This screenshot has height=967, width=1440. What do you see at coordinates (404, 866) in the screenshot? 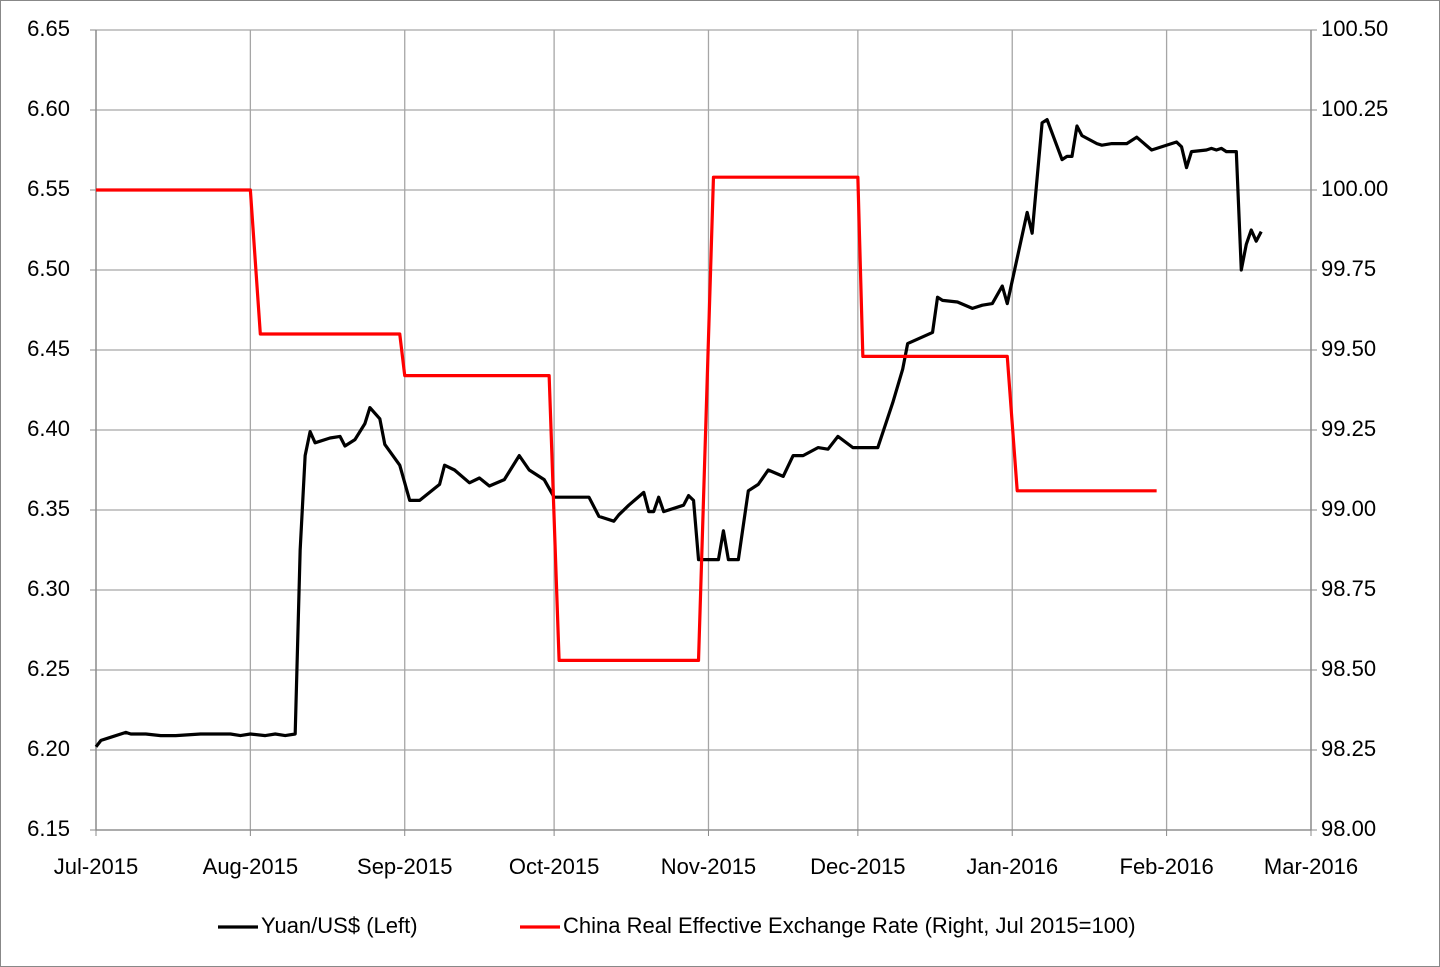
I see `x-tick-label: Sep-2015` at bounding box center [404, 866].